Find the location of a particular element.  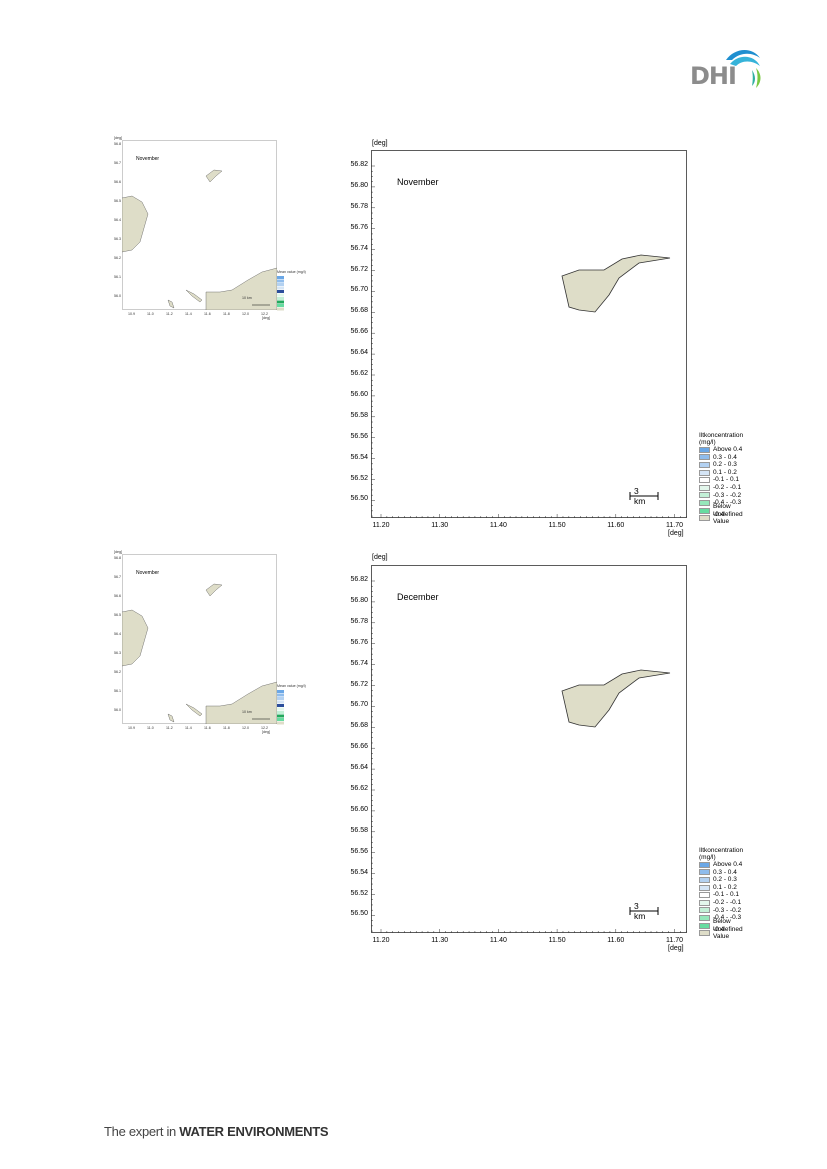

y-tick-label: 56.50 is located at coordinates (359, 499).